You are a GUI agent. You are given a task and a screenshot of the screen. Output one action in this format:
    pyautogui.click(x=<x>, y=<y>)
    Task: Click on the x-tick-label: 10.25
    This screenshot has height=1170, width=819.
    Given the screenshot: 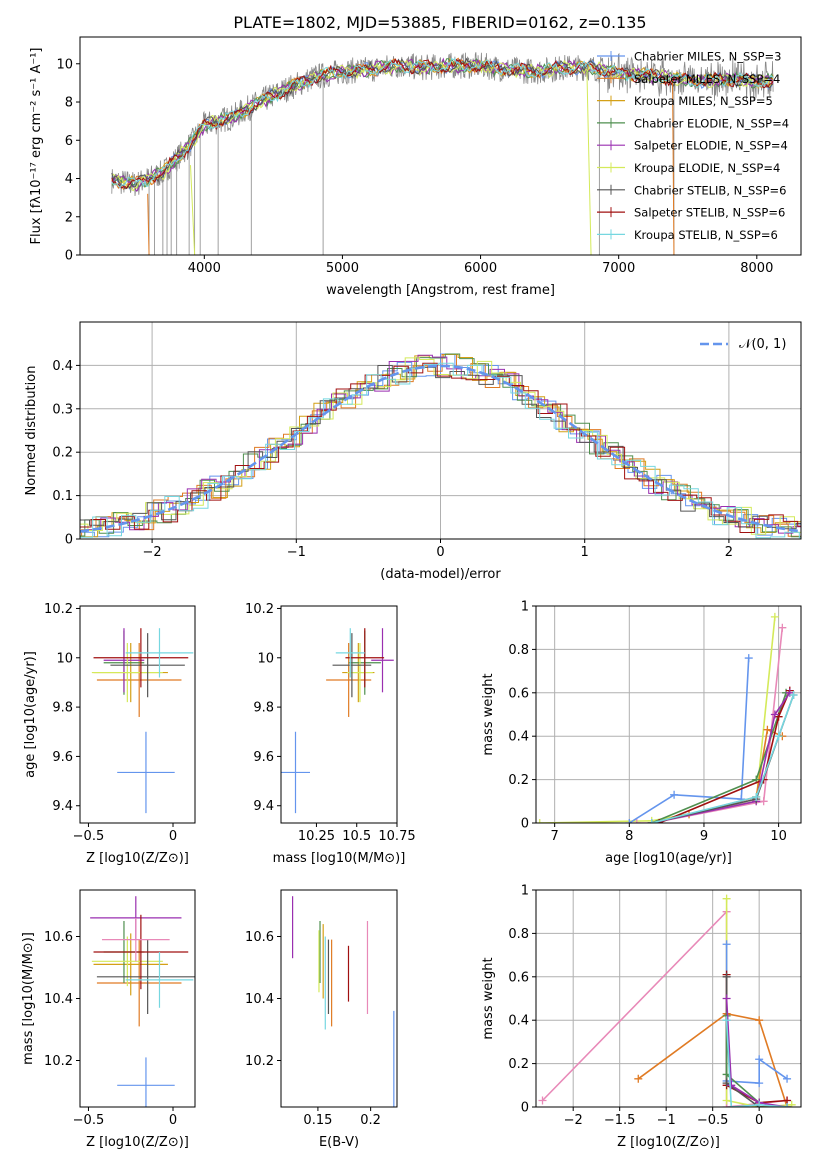 What is the action you would take?
    pyautogui.click(x=316, y=836)
    